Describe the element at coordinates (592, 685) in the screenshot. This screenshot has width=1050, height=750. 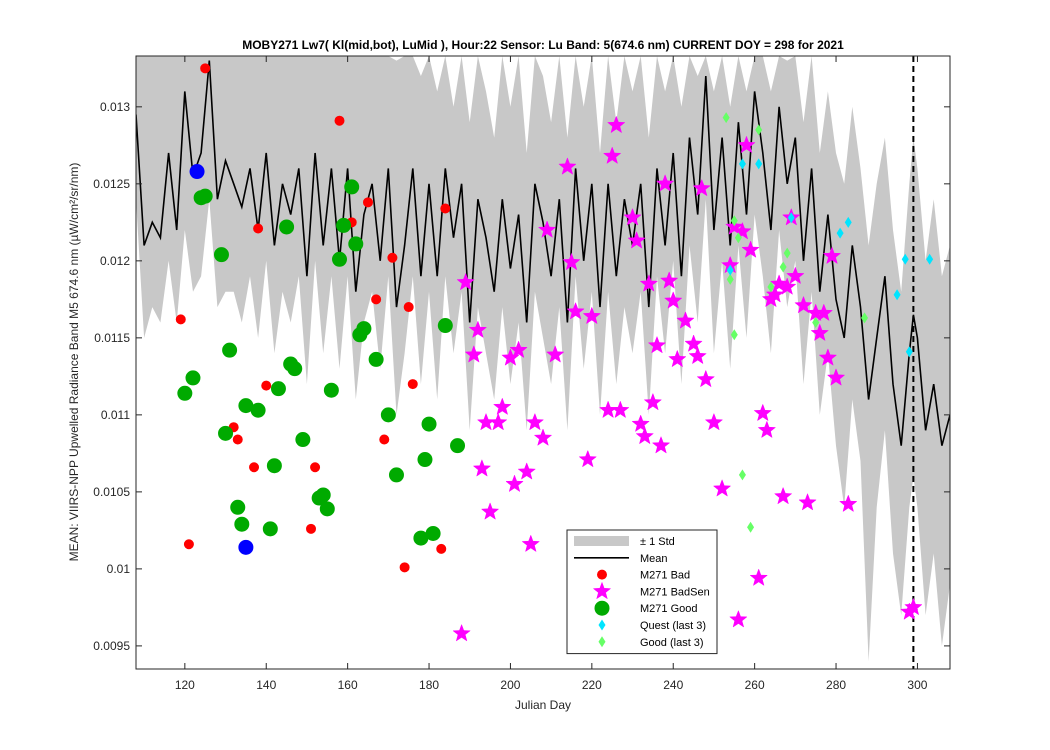
I see `x-tick-label: 220` at that location.